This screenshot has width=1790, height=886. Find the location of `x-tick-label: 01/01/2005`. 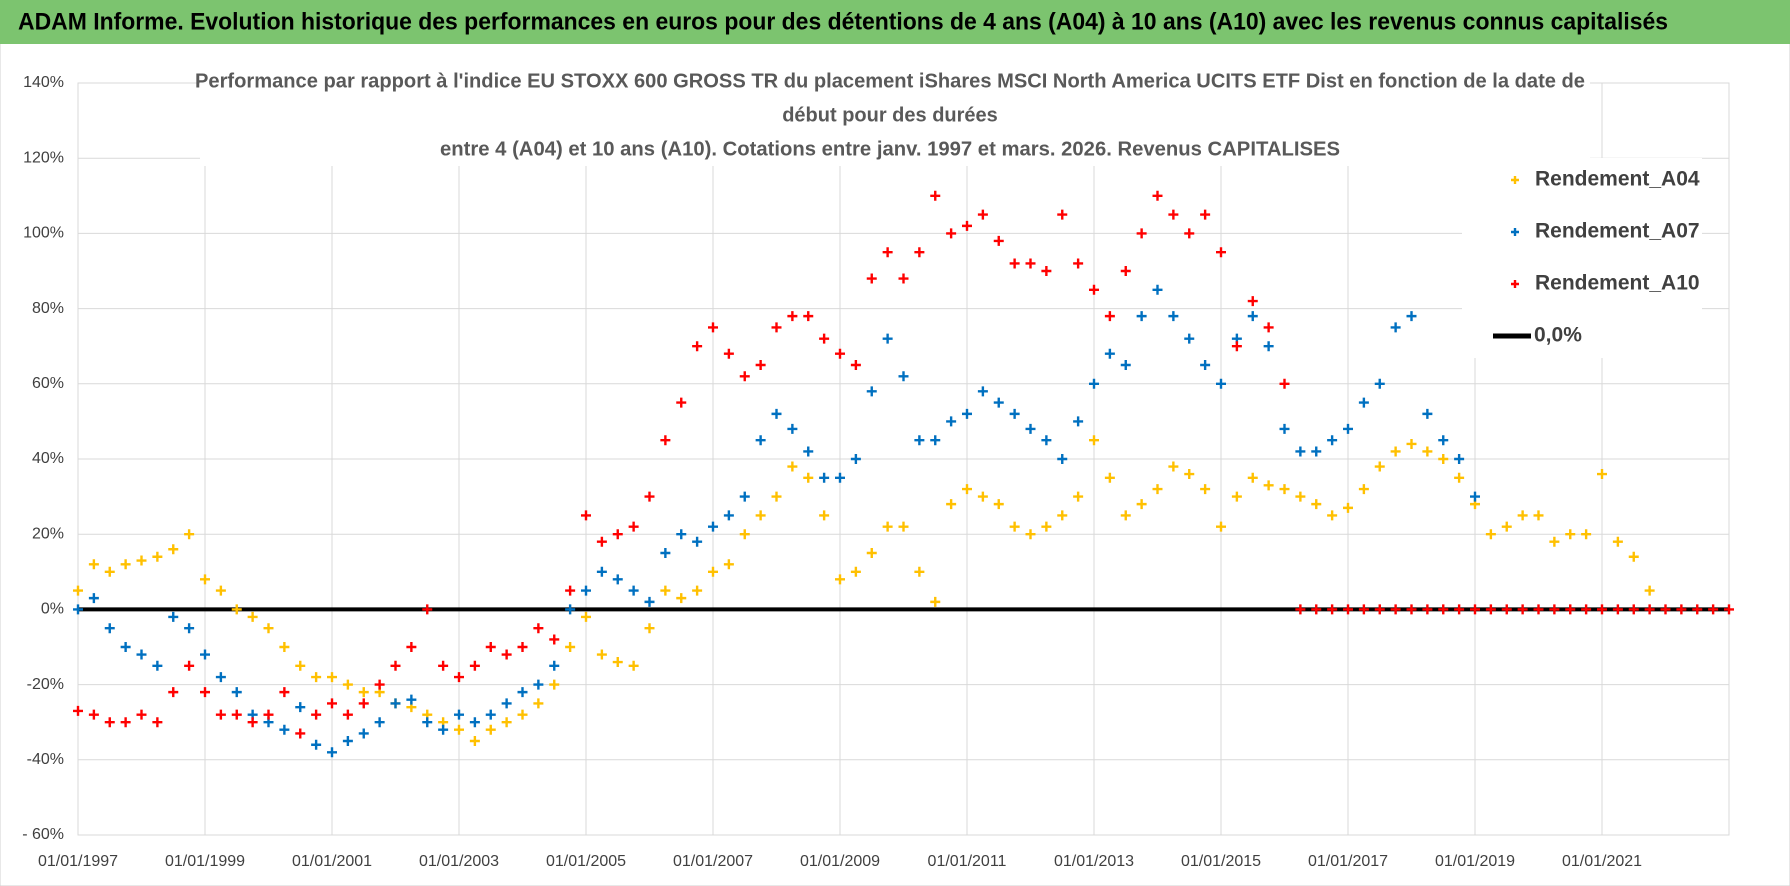

x-tick-label: 01/01/2005 is located at coordinates (586, 861).